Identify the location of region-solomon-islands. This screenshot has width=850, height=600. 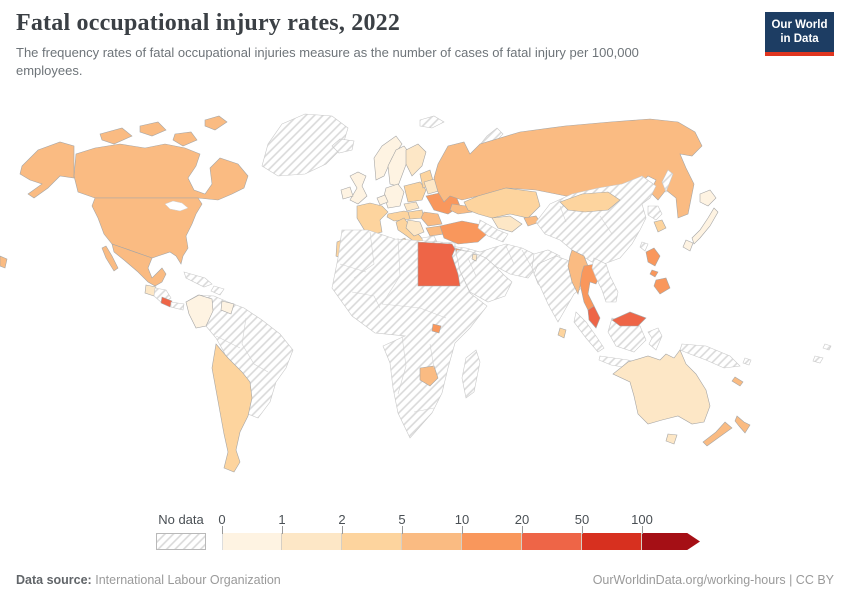
(747, 361).